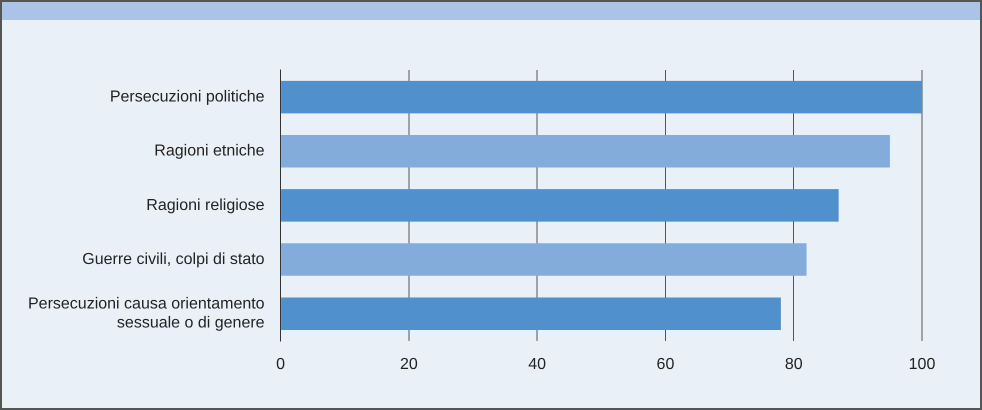 This screenshot has height=410, width=982. I want to click on x-tick-label: 20, so click(409, 364).